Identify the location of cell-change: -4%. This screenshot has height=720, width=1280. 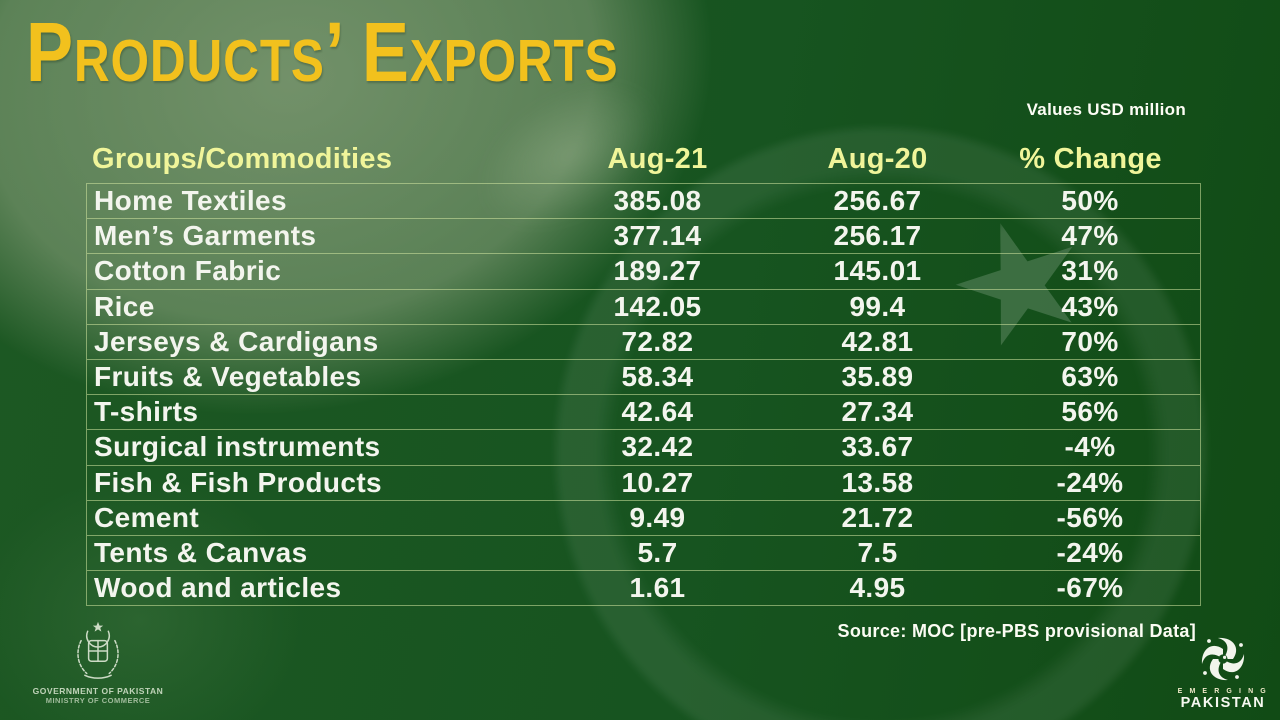
(1090, 447).